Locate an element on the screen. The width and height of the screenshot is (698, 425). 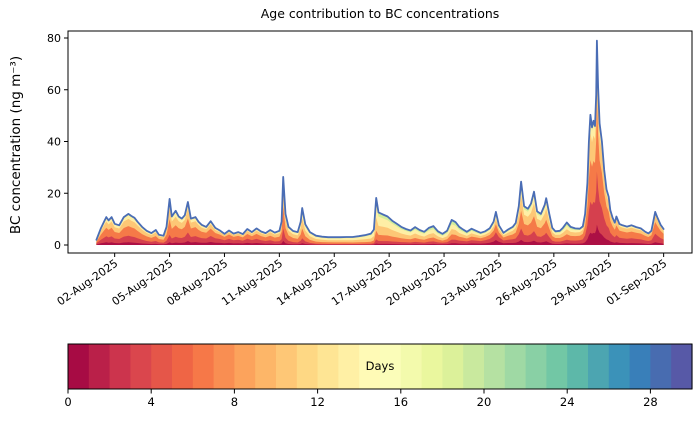
colorbar-label: Days is located at coordinates (380, 366).